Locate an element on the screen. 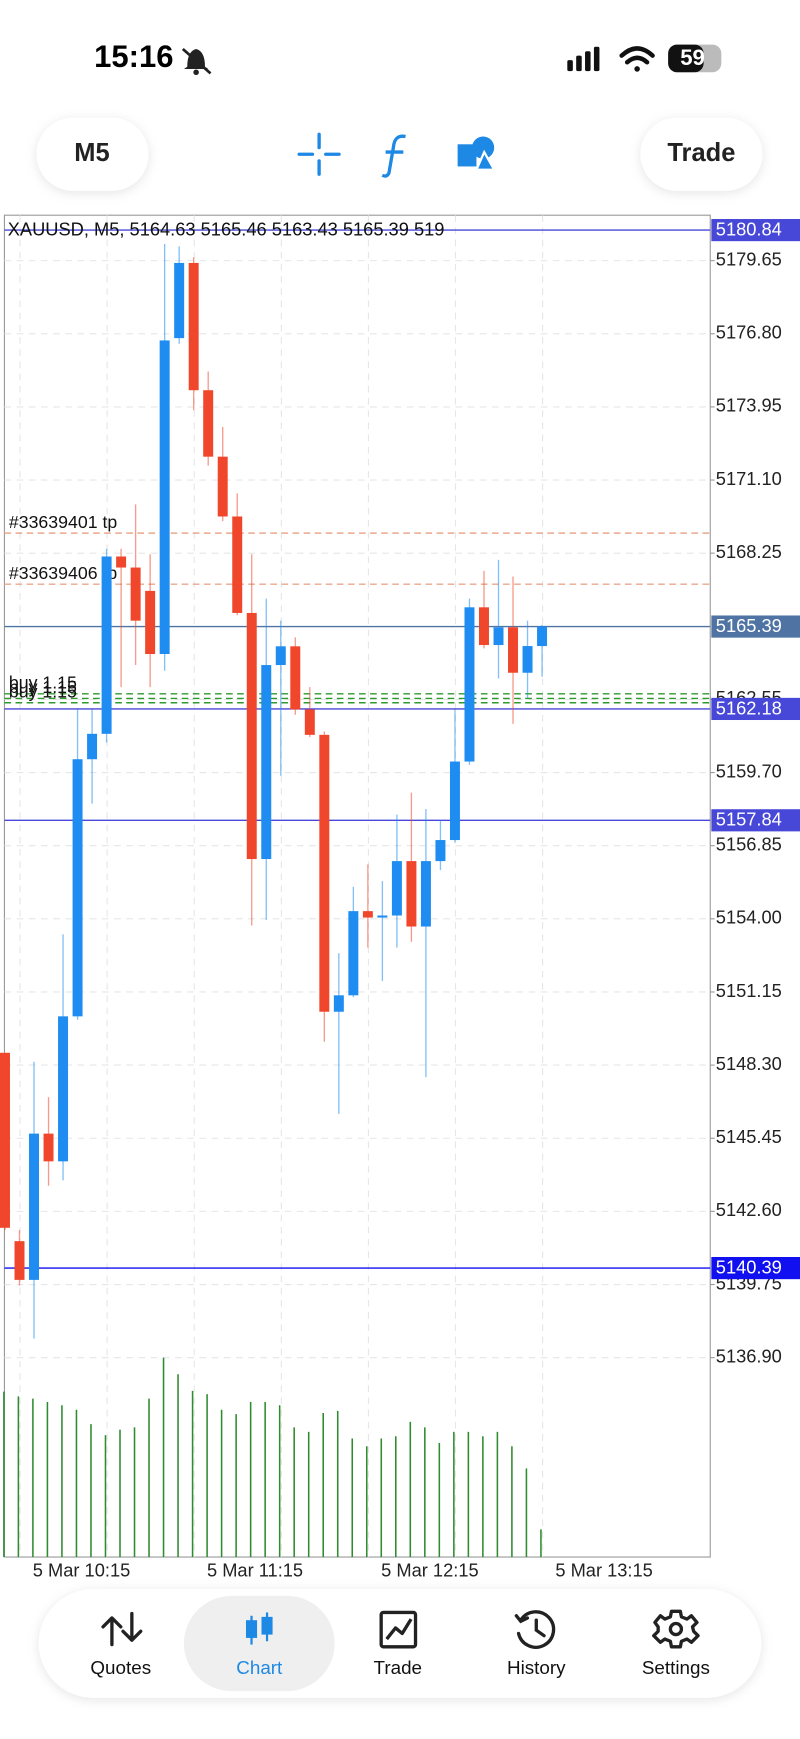 The width and height of the screenshot is (800, 1739). y-tick-label: 5151.15 is located at coordinates (749, 990).